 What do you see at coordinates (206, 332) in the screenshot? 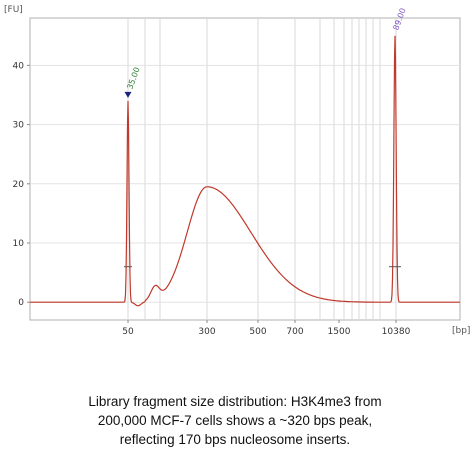
I see `x-tick-label-300: 300` at bounding box center [206, 332].